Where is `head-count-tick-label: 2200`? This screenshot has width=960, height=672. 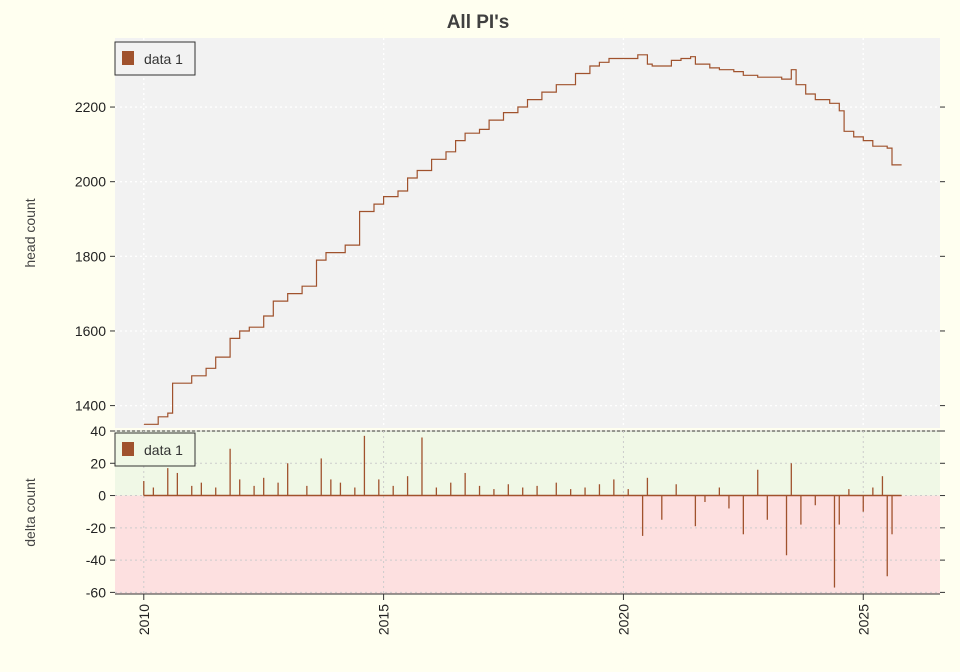
head-count-tick-label: 2200 is located at coordinates (90, 107).